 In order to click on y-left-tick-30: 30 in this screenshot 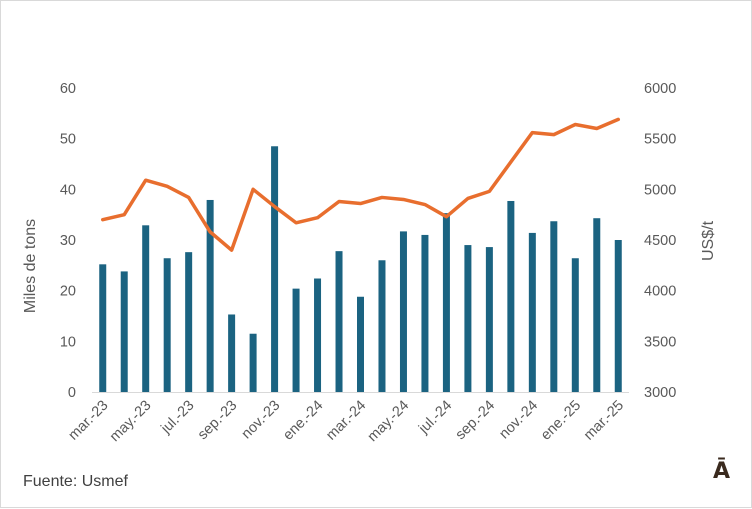, I will do `click(68, 241)`.